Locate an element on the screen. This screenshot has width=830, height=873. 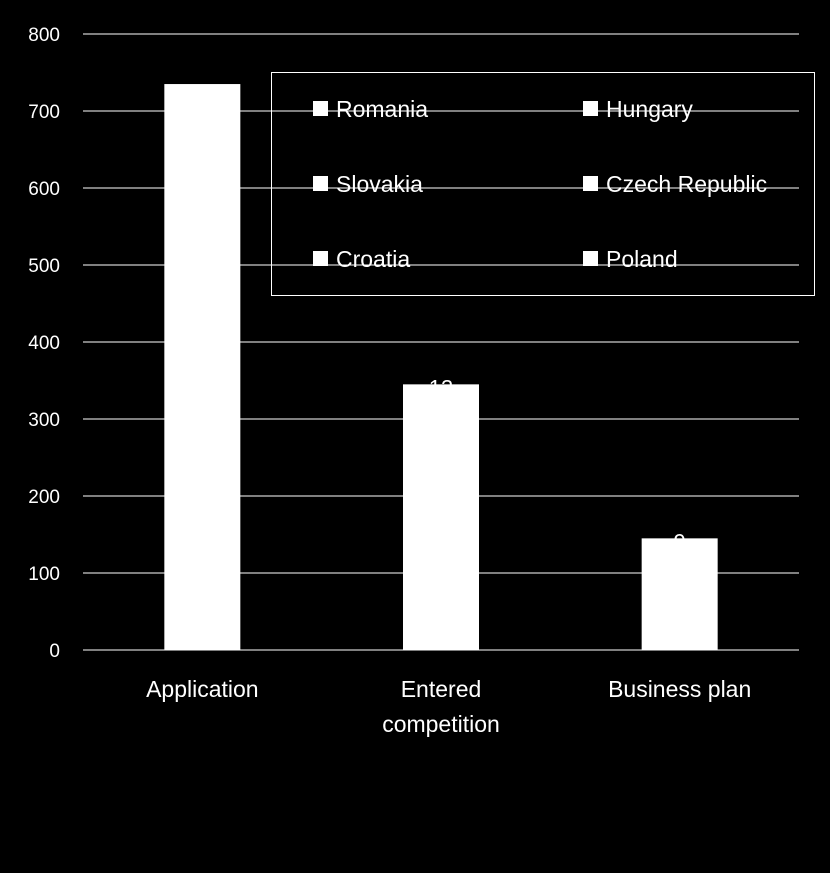
legend-entry: Croatia is located at coordinates (373, 259).